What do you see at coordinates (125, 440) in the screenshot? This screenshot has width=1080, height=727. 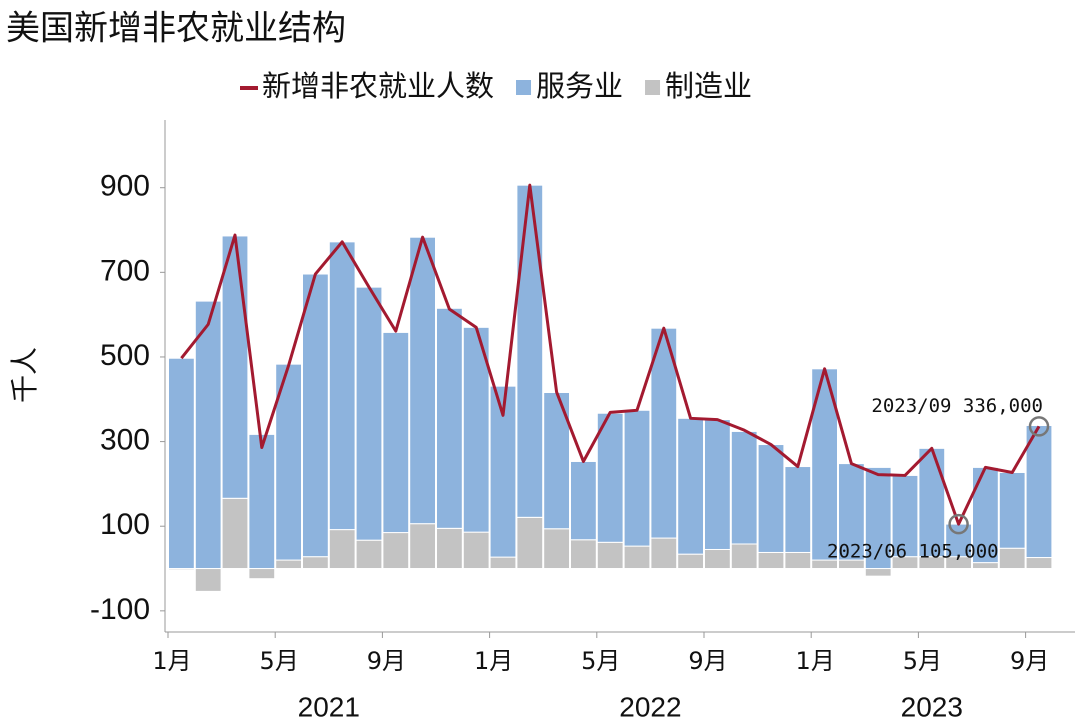 I see `y-tick-label: 300` at bounding box center [125, 440].